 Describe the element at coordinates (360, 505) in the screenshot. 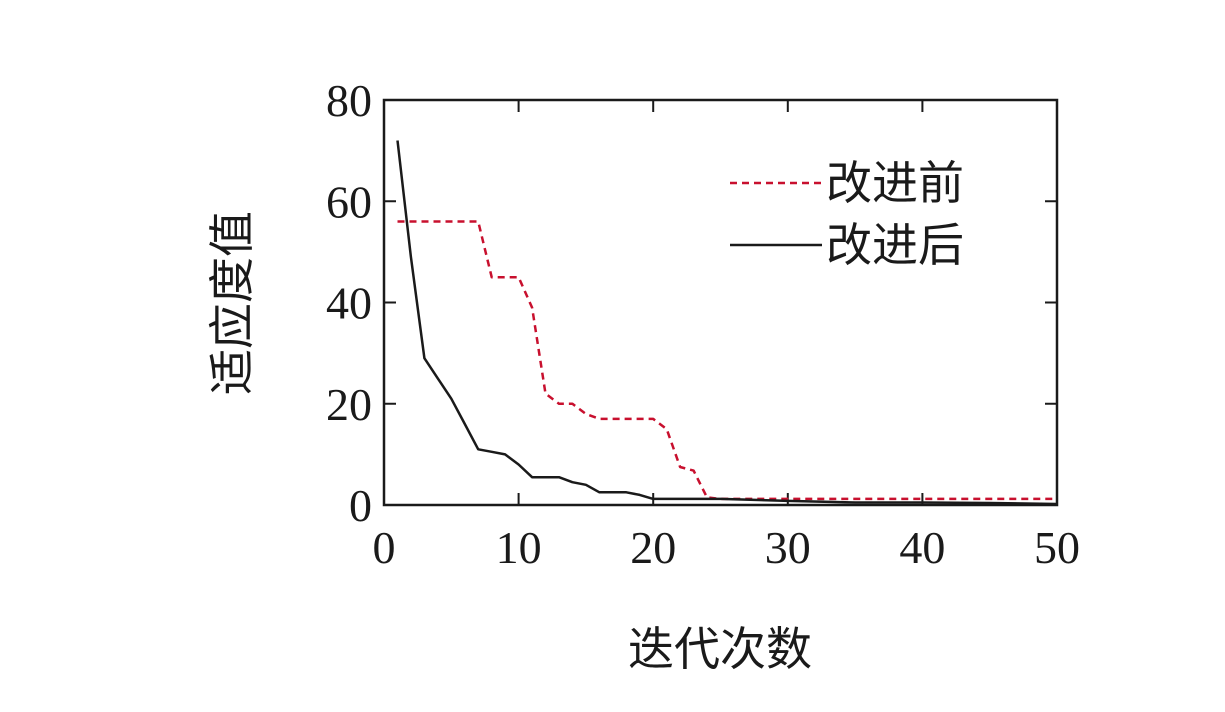

I see `y-tick-label: 0` at that location.